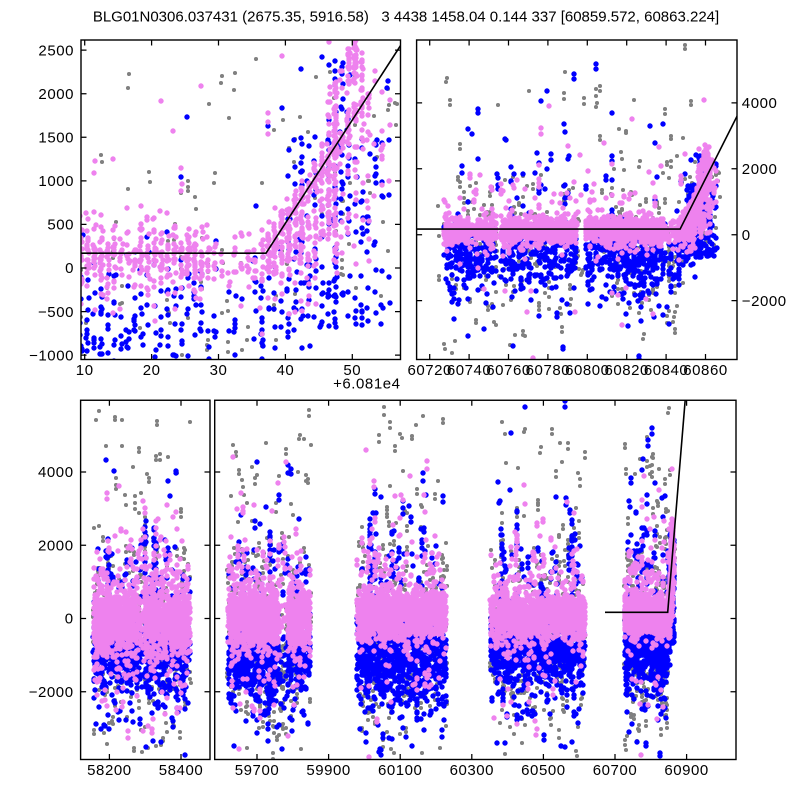 The height and width of the screenshot is (805, 800). Describe the element at coordinates (469, 370) in the screenshot. I see `svg-text: 60740` at that location.